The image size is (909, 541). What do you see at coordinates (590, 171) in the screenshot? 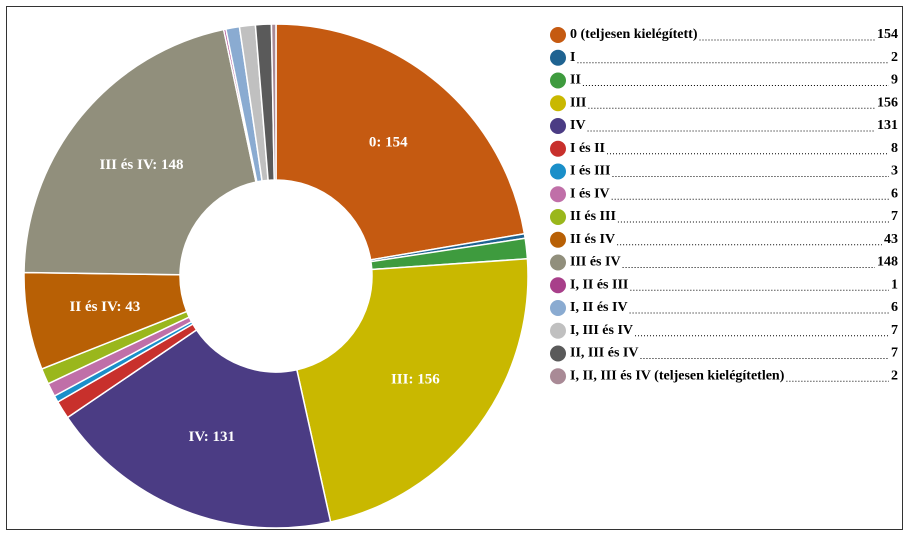
I see `legend-label: I és III` at bounding box center [590, 171].